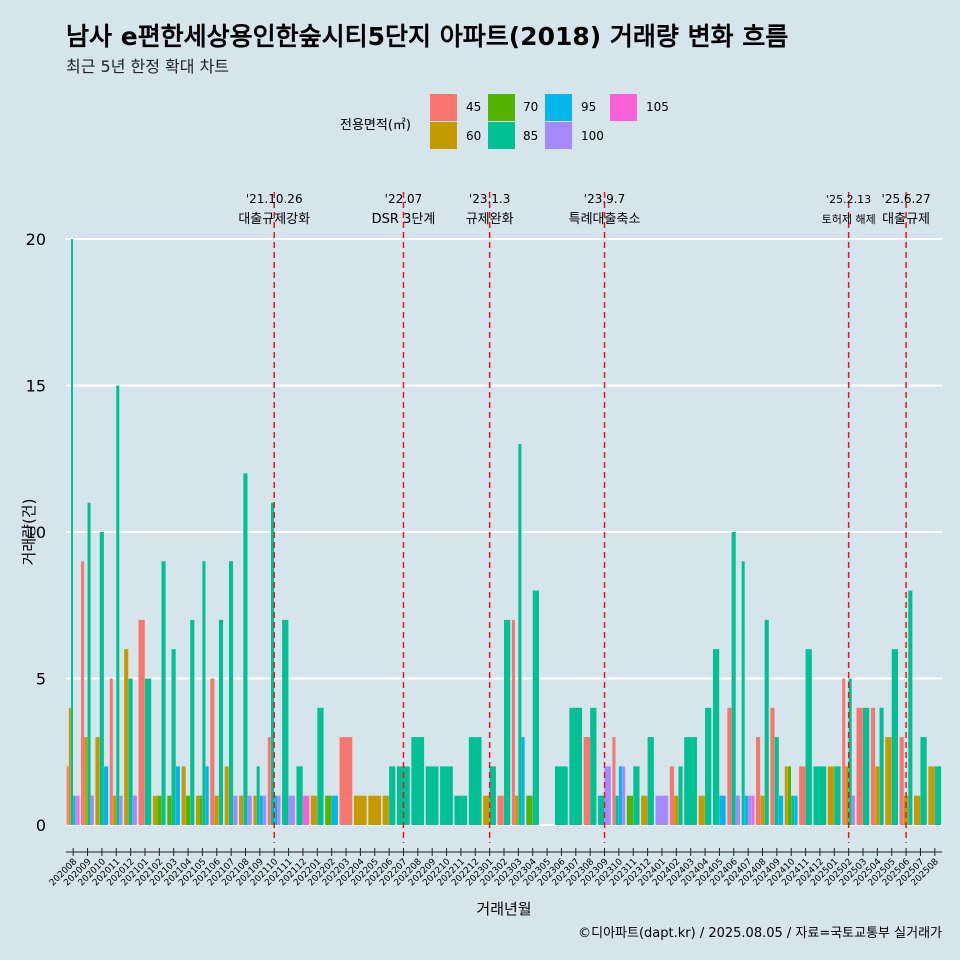 The width and height of the screenshot is (960, 960). What do you see at coordinates (29, 532) in the screenshot?
I see `y-axis-title: 거래량(건)` at bounding box center [29, 532].